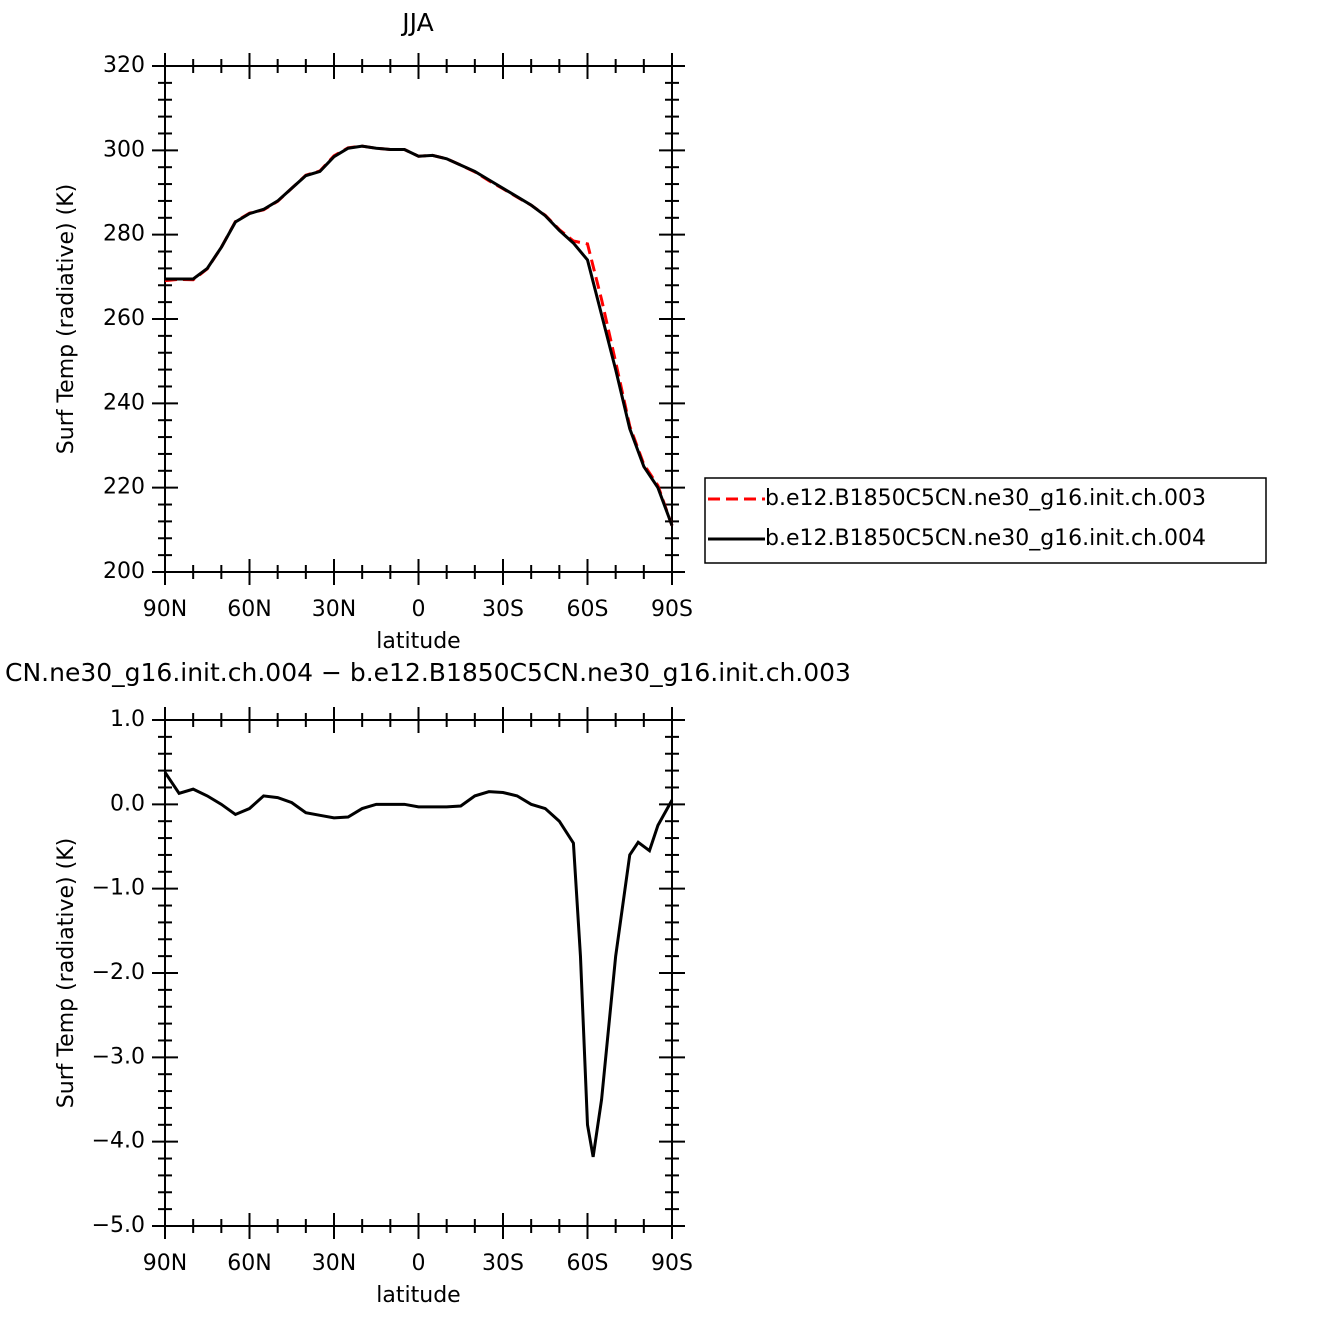 This screenshot has width=1322, height=1319. Describe the element at coordinates (124, 487) in the screenshot. I see `y-tick-label: 220` at that location.